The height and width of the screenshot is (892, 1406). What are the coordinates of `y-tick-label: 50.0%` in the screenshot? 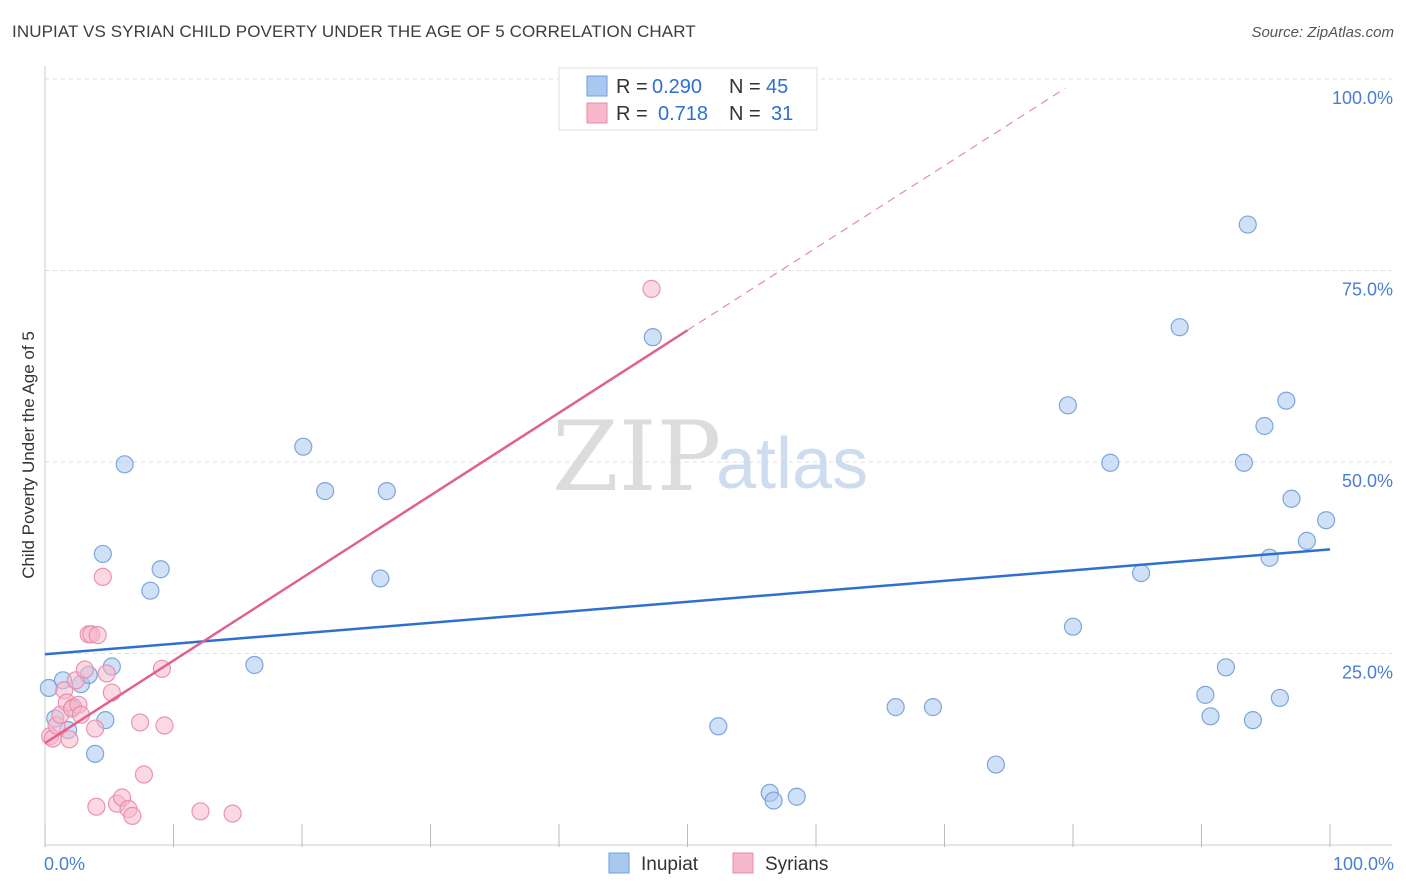 It's located at (1367, 481).